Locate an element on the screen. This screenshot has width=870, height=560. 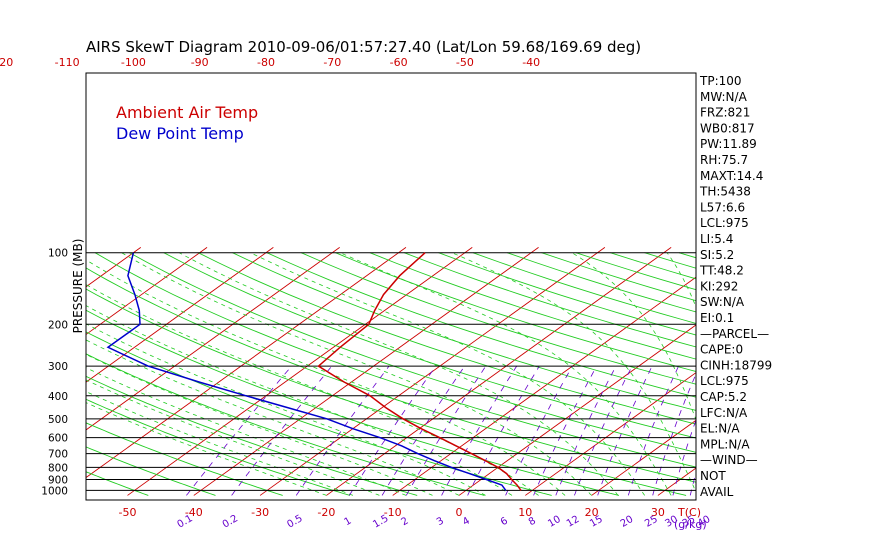
bottom-tick-label: 0 is located at coordinates (459, 512).